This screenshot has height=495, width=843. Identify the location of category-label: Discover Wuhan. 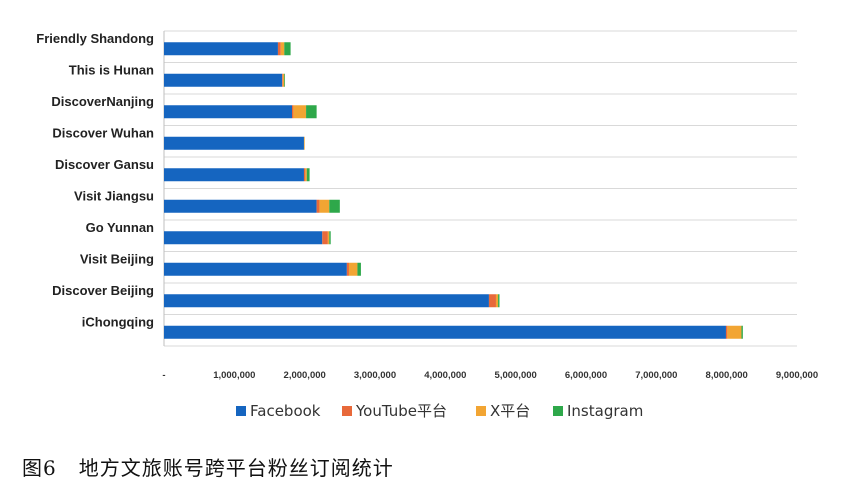
(103, 132).